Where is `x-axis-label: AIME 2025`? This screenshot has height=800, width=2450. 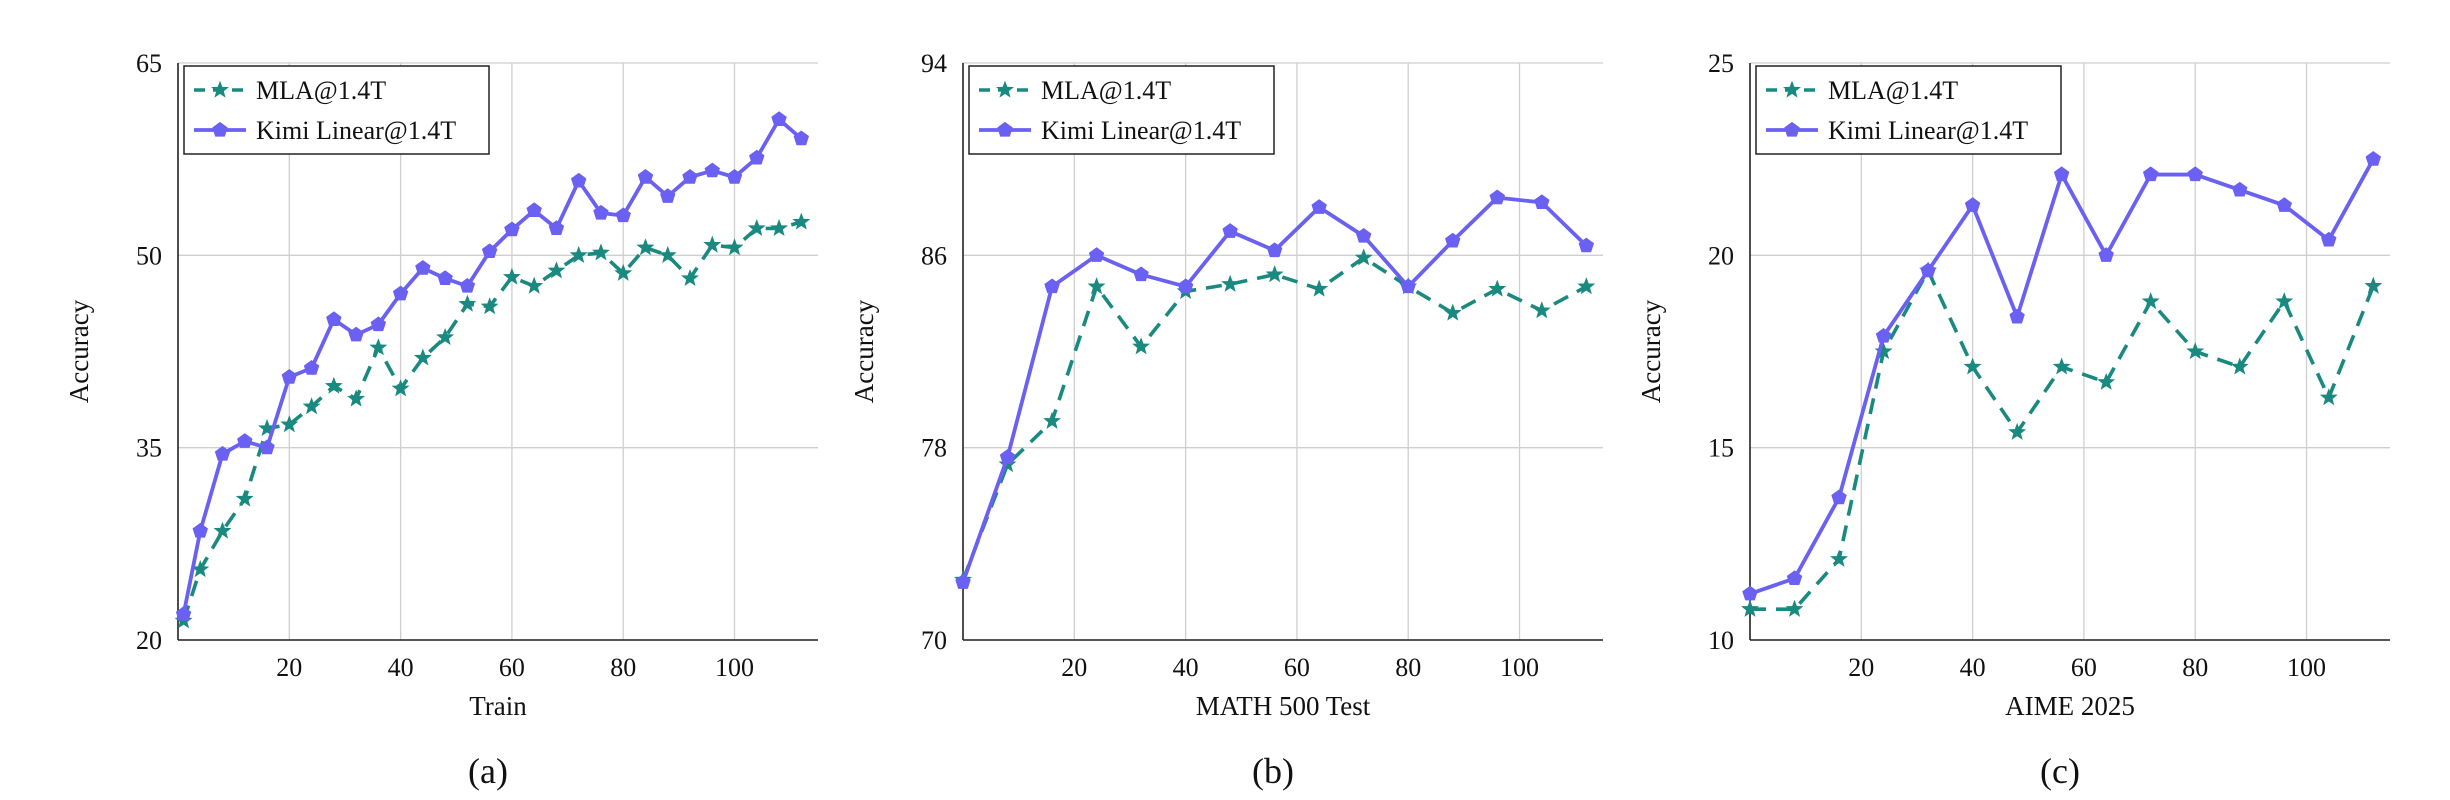 x-axis-label: AIME 2025 is located at coordinates (2070, 706).